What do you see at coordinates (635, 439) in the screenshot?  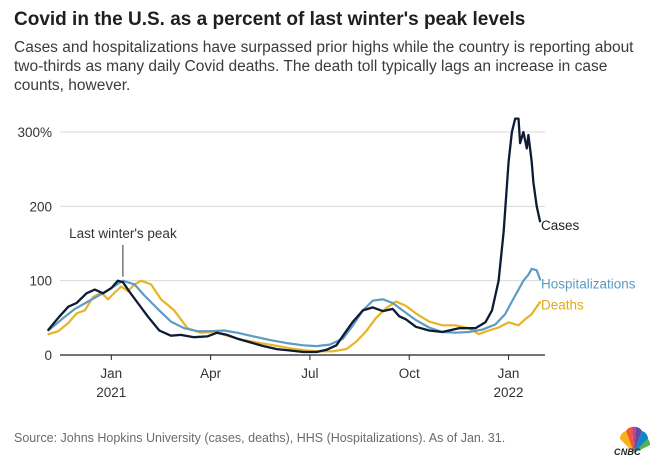 I see `peacock-logo-icon` at bounding box center [635, 439].